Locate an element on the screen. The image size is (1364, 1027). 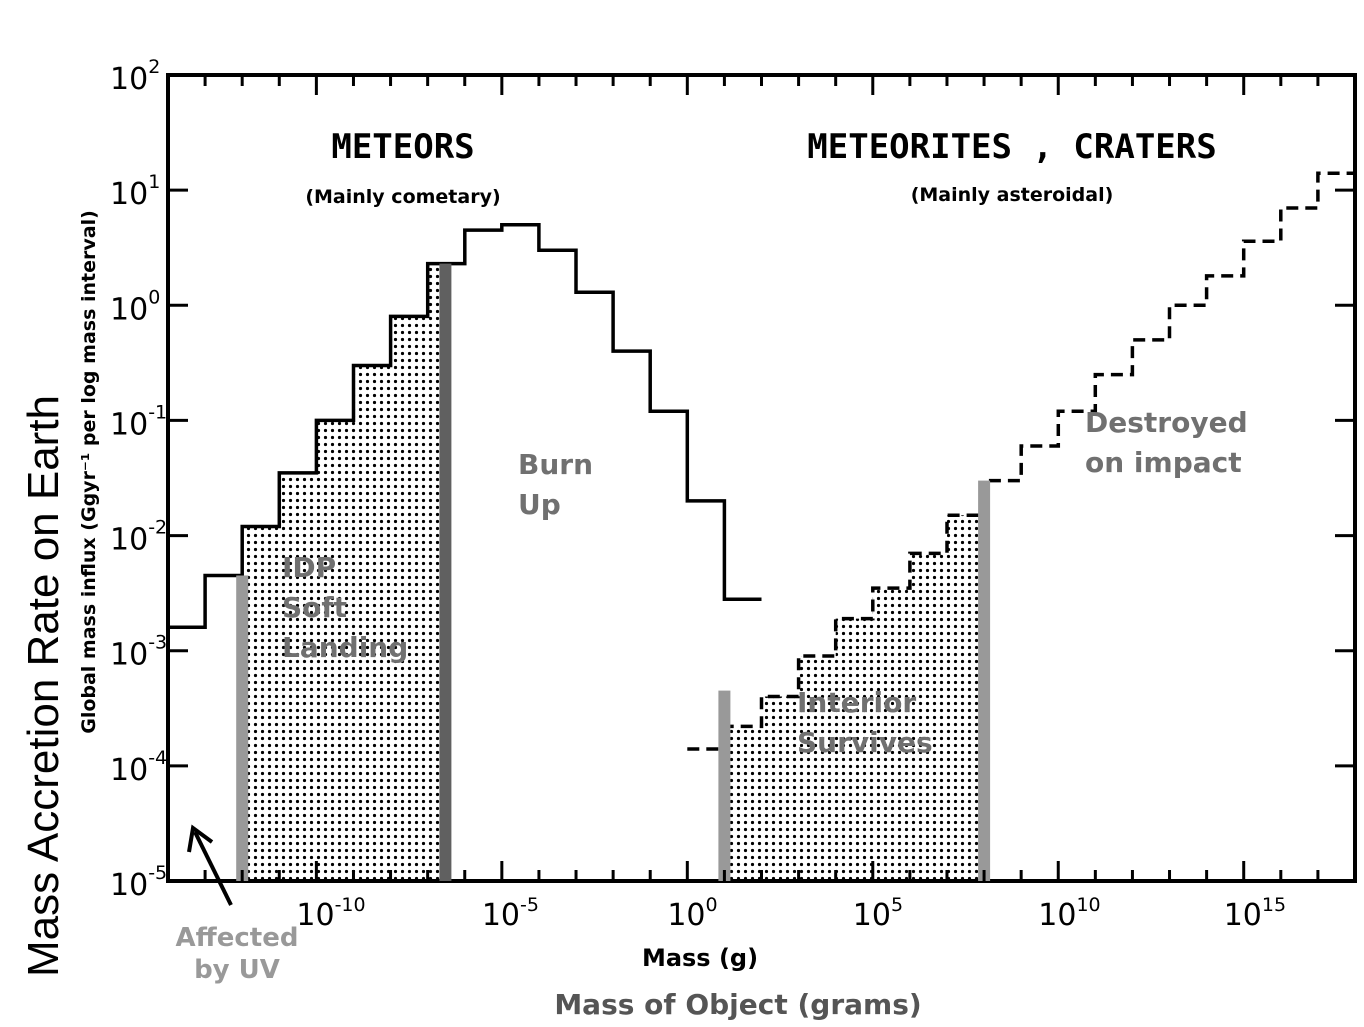
y-tick-label: 10² is located at coordinates (135, 76).